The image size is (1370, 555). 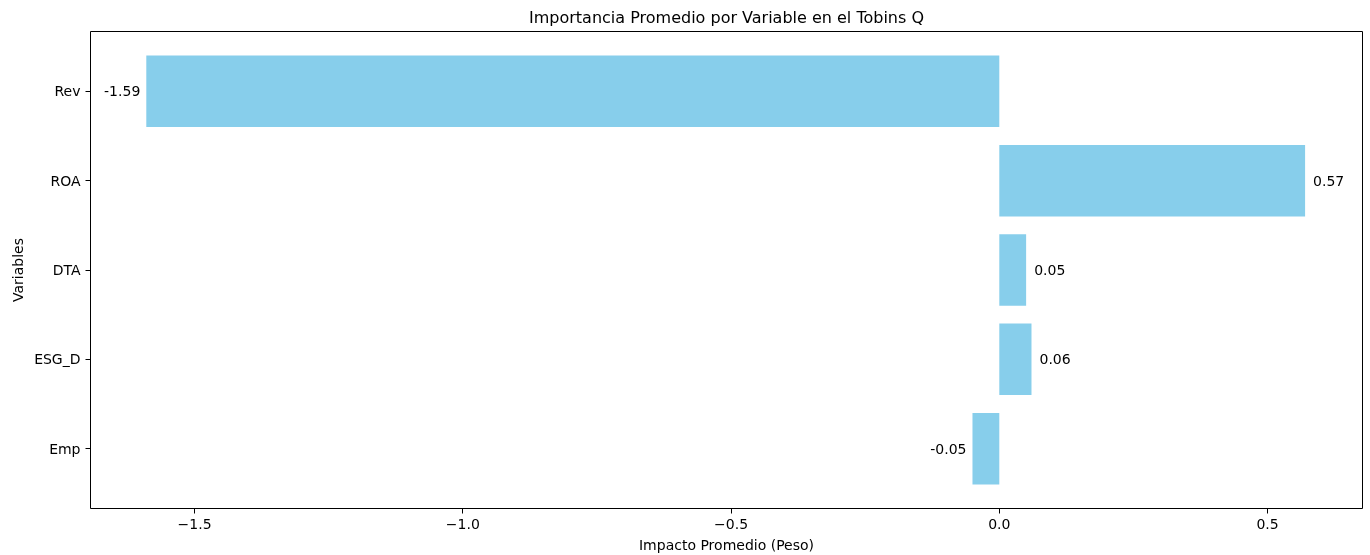 I want to click on y-tick-label: DTA, so click(x=66, y=270).